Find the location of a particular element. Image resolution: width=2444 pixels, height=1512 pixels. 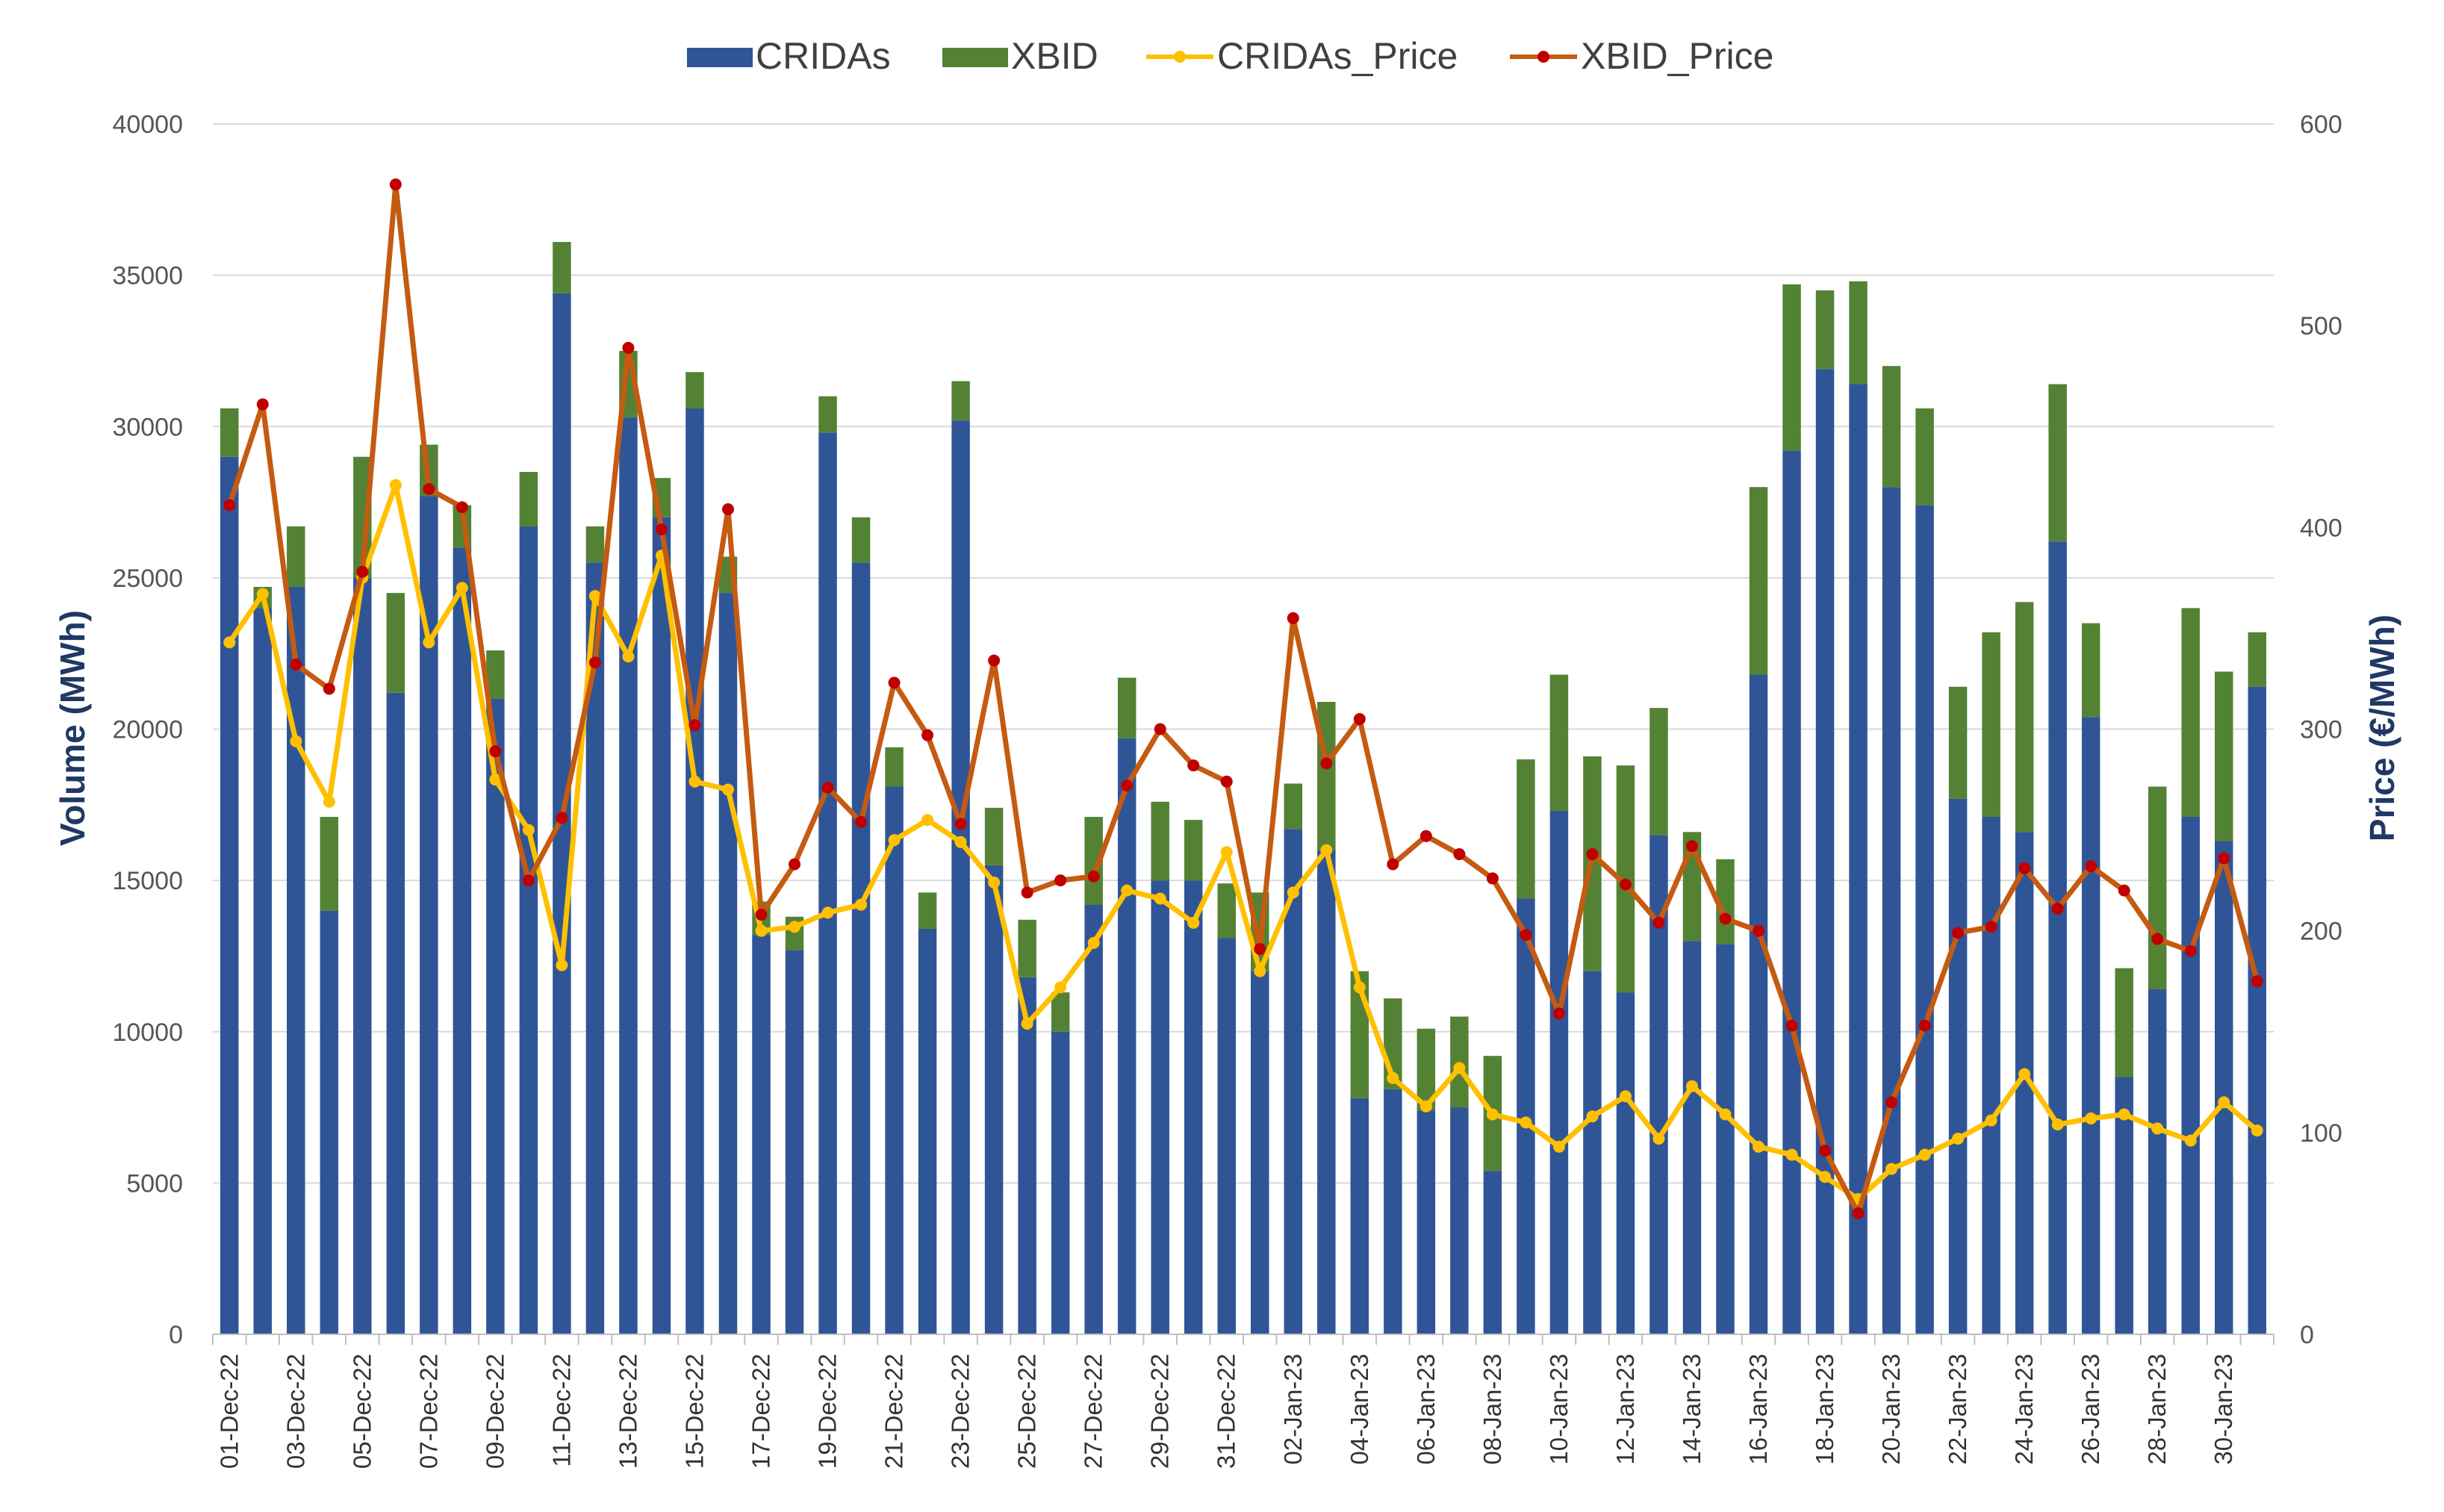

legend-label-xbid: XBID is located at coordinates (1055, 56).